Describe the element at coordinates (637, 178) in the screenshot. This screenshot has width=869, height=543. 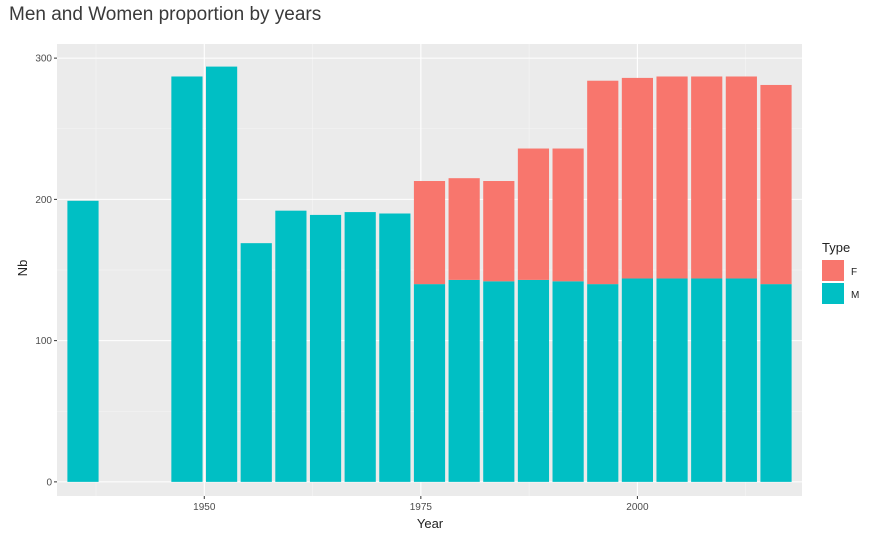
I see `bar-f-2000` at that location.